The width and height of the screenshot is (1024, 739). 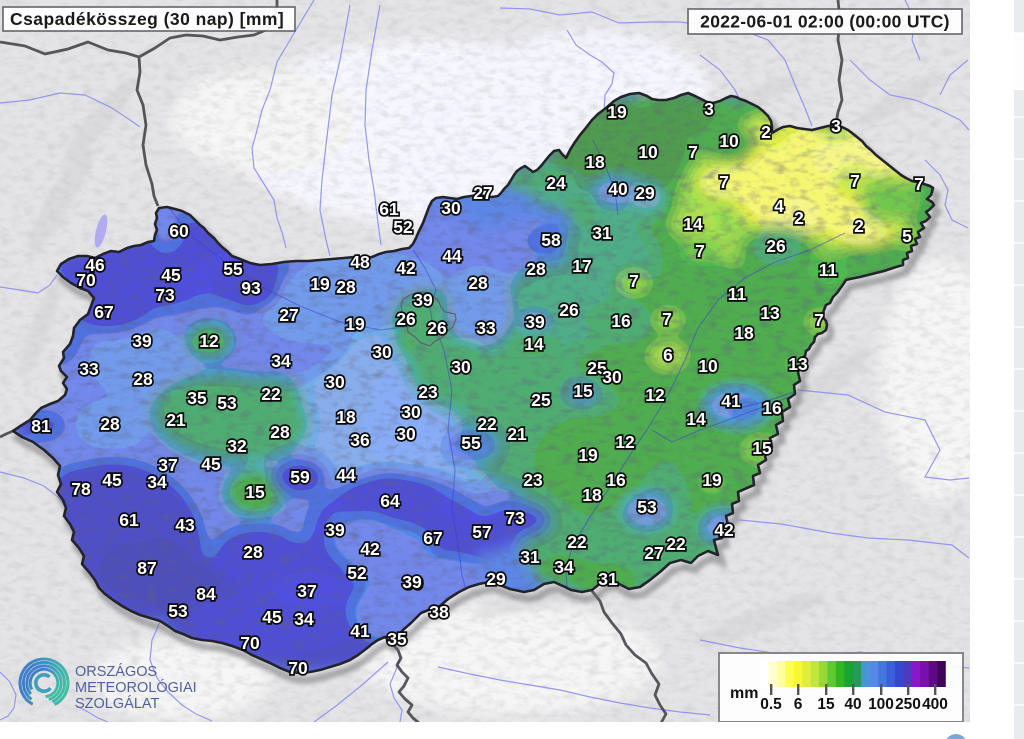 I want to click on svg-text: 60, so click(x=179, y=231).